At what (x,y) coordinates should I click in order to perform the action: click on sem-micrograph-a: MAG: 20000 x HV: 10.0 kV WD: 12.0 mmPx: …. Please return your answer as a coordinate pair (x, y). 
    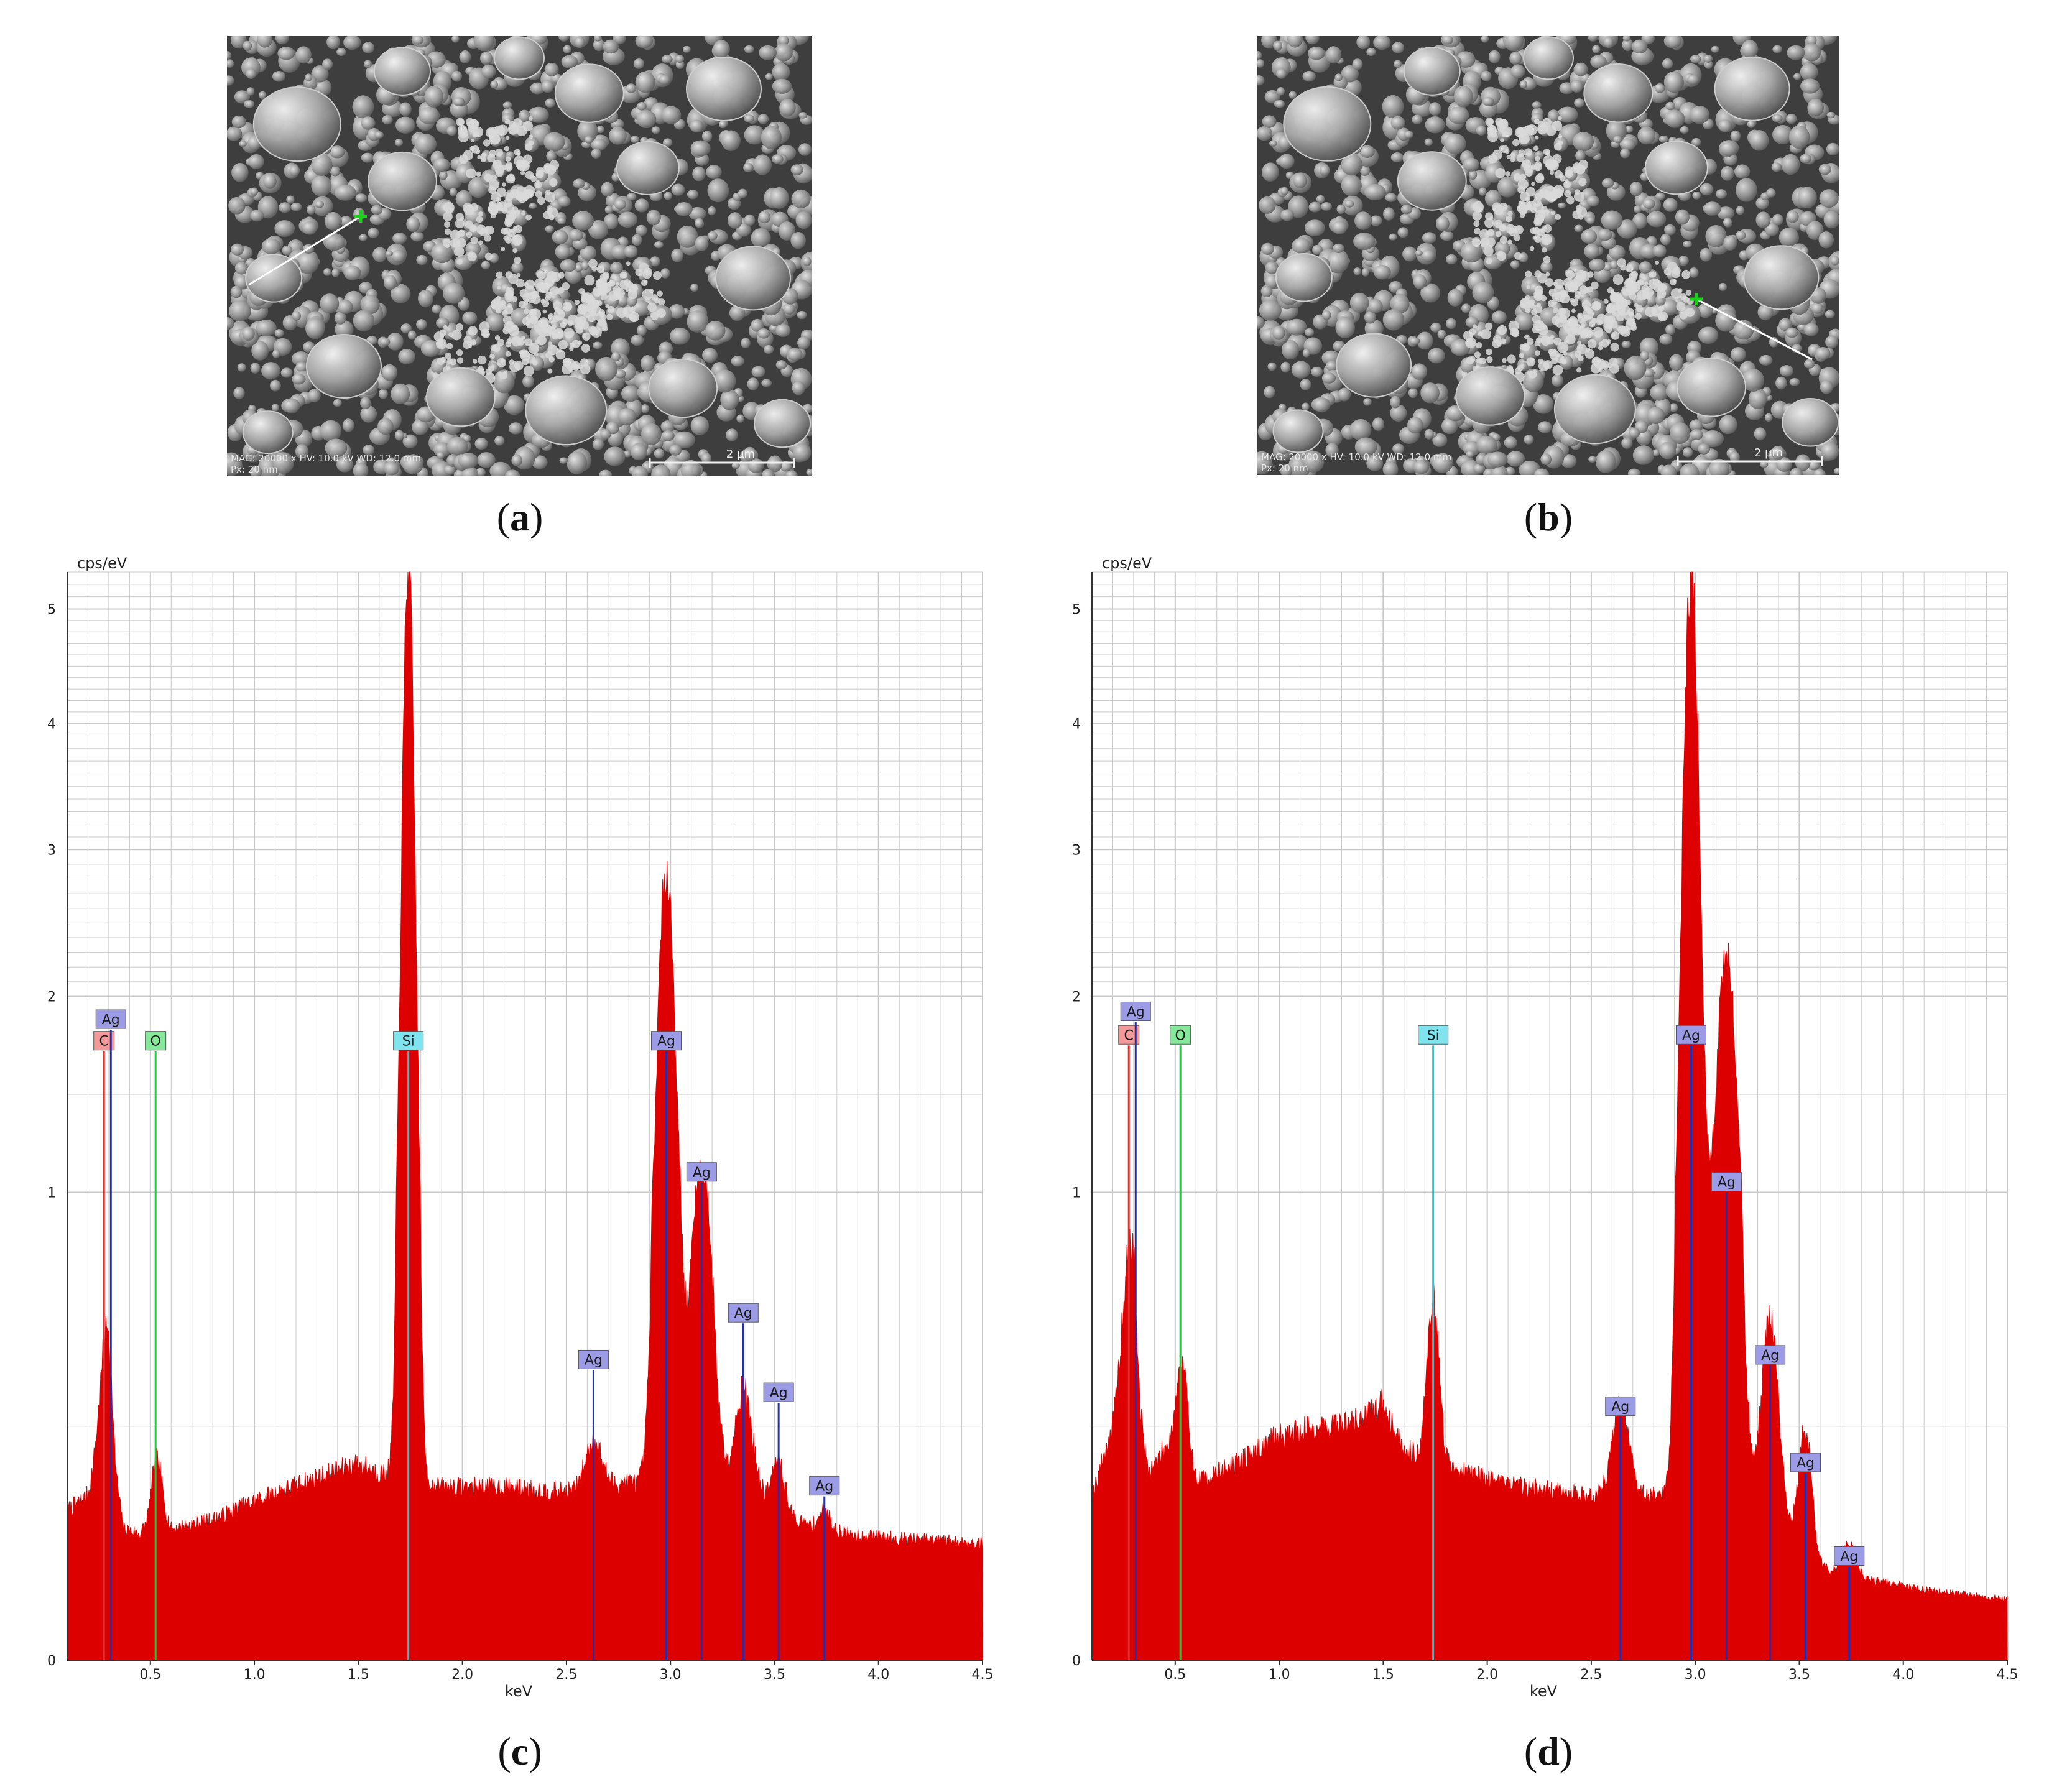
    Looking at the image, I should click on (520, 256).